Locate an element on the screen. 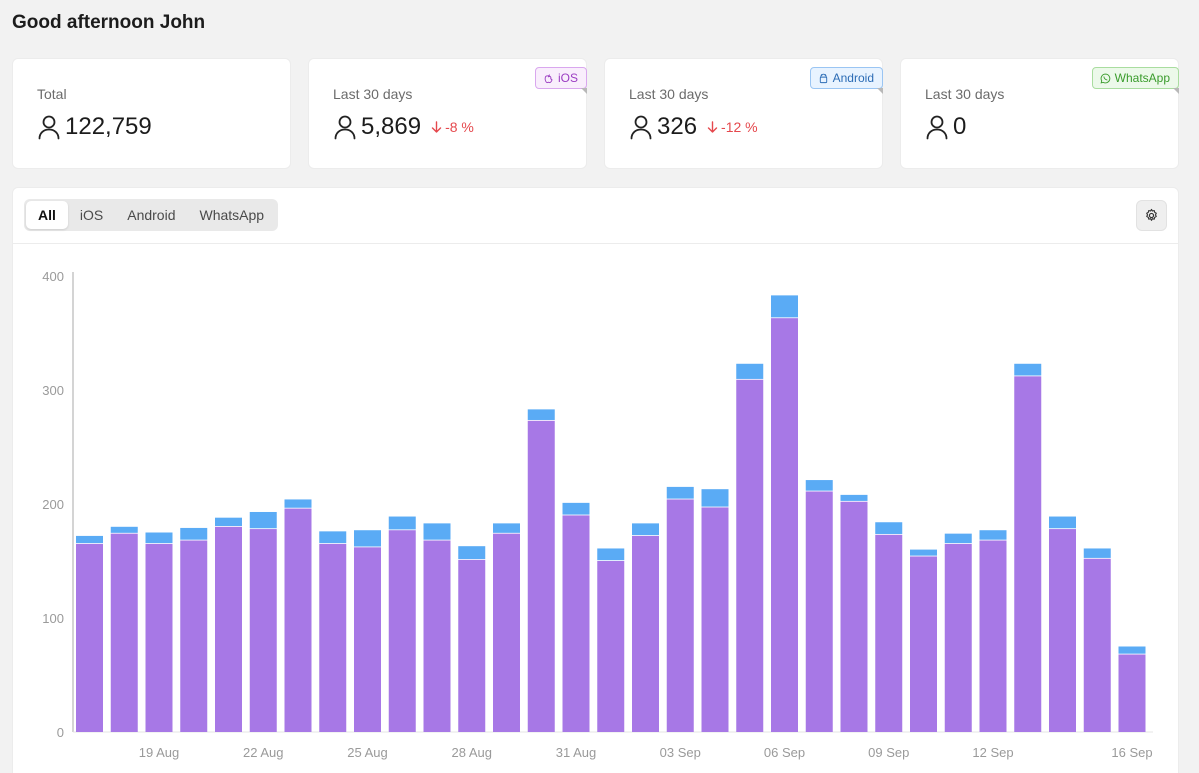 This screenshot has height=773, width=1199. whatsapp-badge: WhatsApp is located at coordinates (1135, 80).